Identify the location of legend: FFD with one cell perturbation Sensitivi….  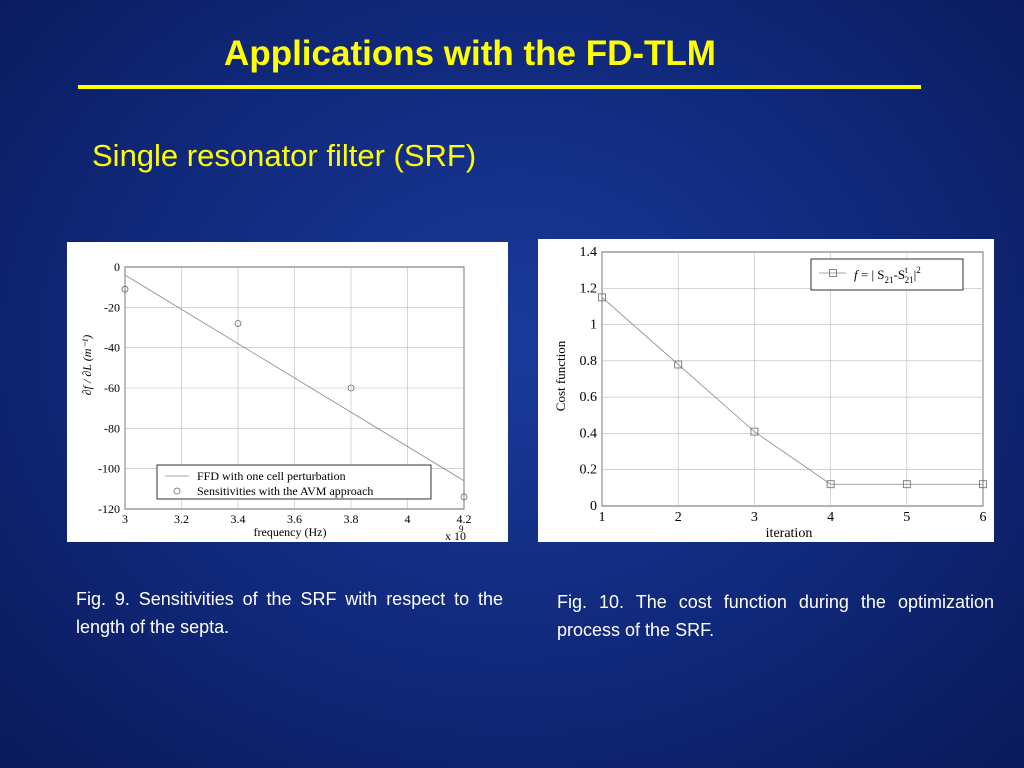
(294, 482).